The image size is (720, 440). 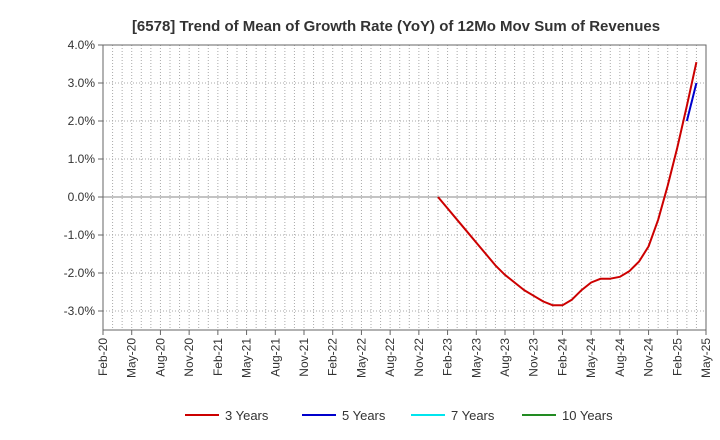 I want to click on y-tick-label: -2.0%, so click(x=80, y=273).